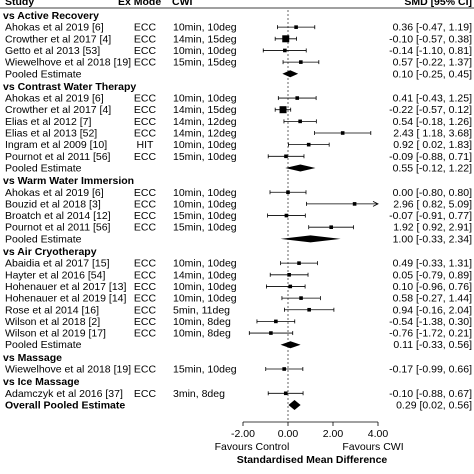 The image size is (474, 474). I want to click on column-header-study: Study, so click(19, 4).